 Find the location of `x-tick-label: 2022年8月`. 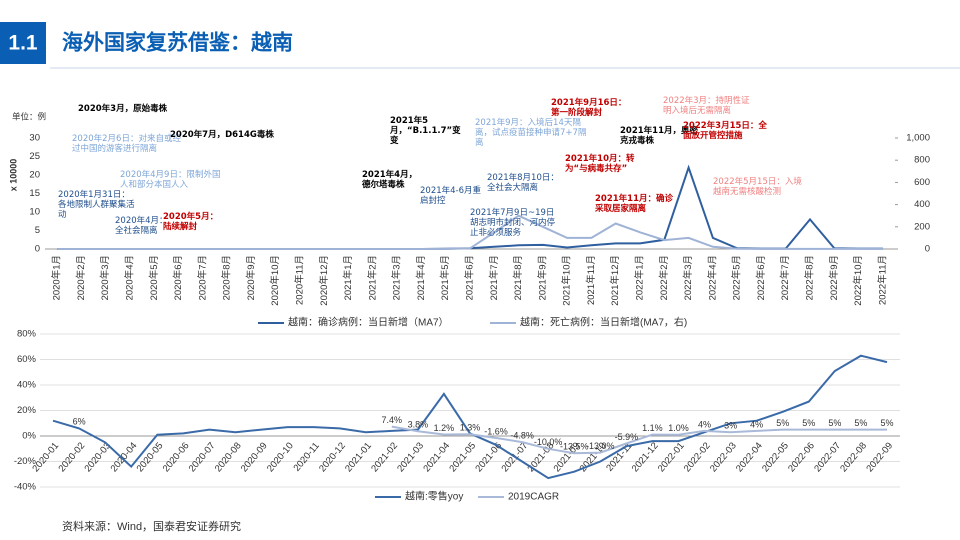

x-tick-label: 2022年8月 is located at coordinates (810, 277).